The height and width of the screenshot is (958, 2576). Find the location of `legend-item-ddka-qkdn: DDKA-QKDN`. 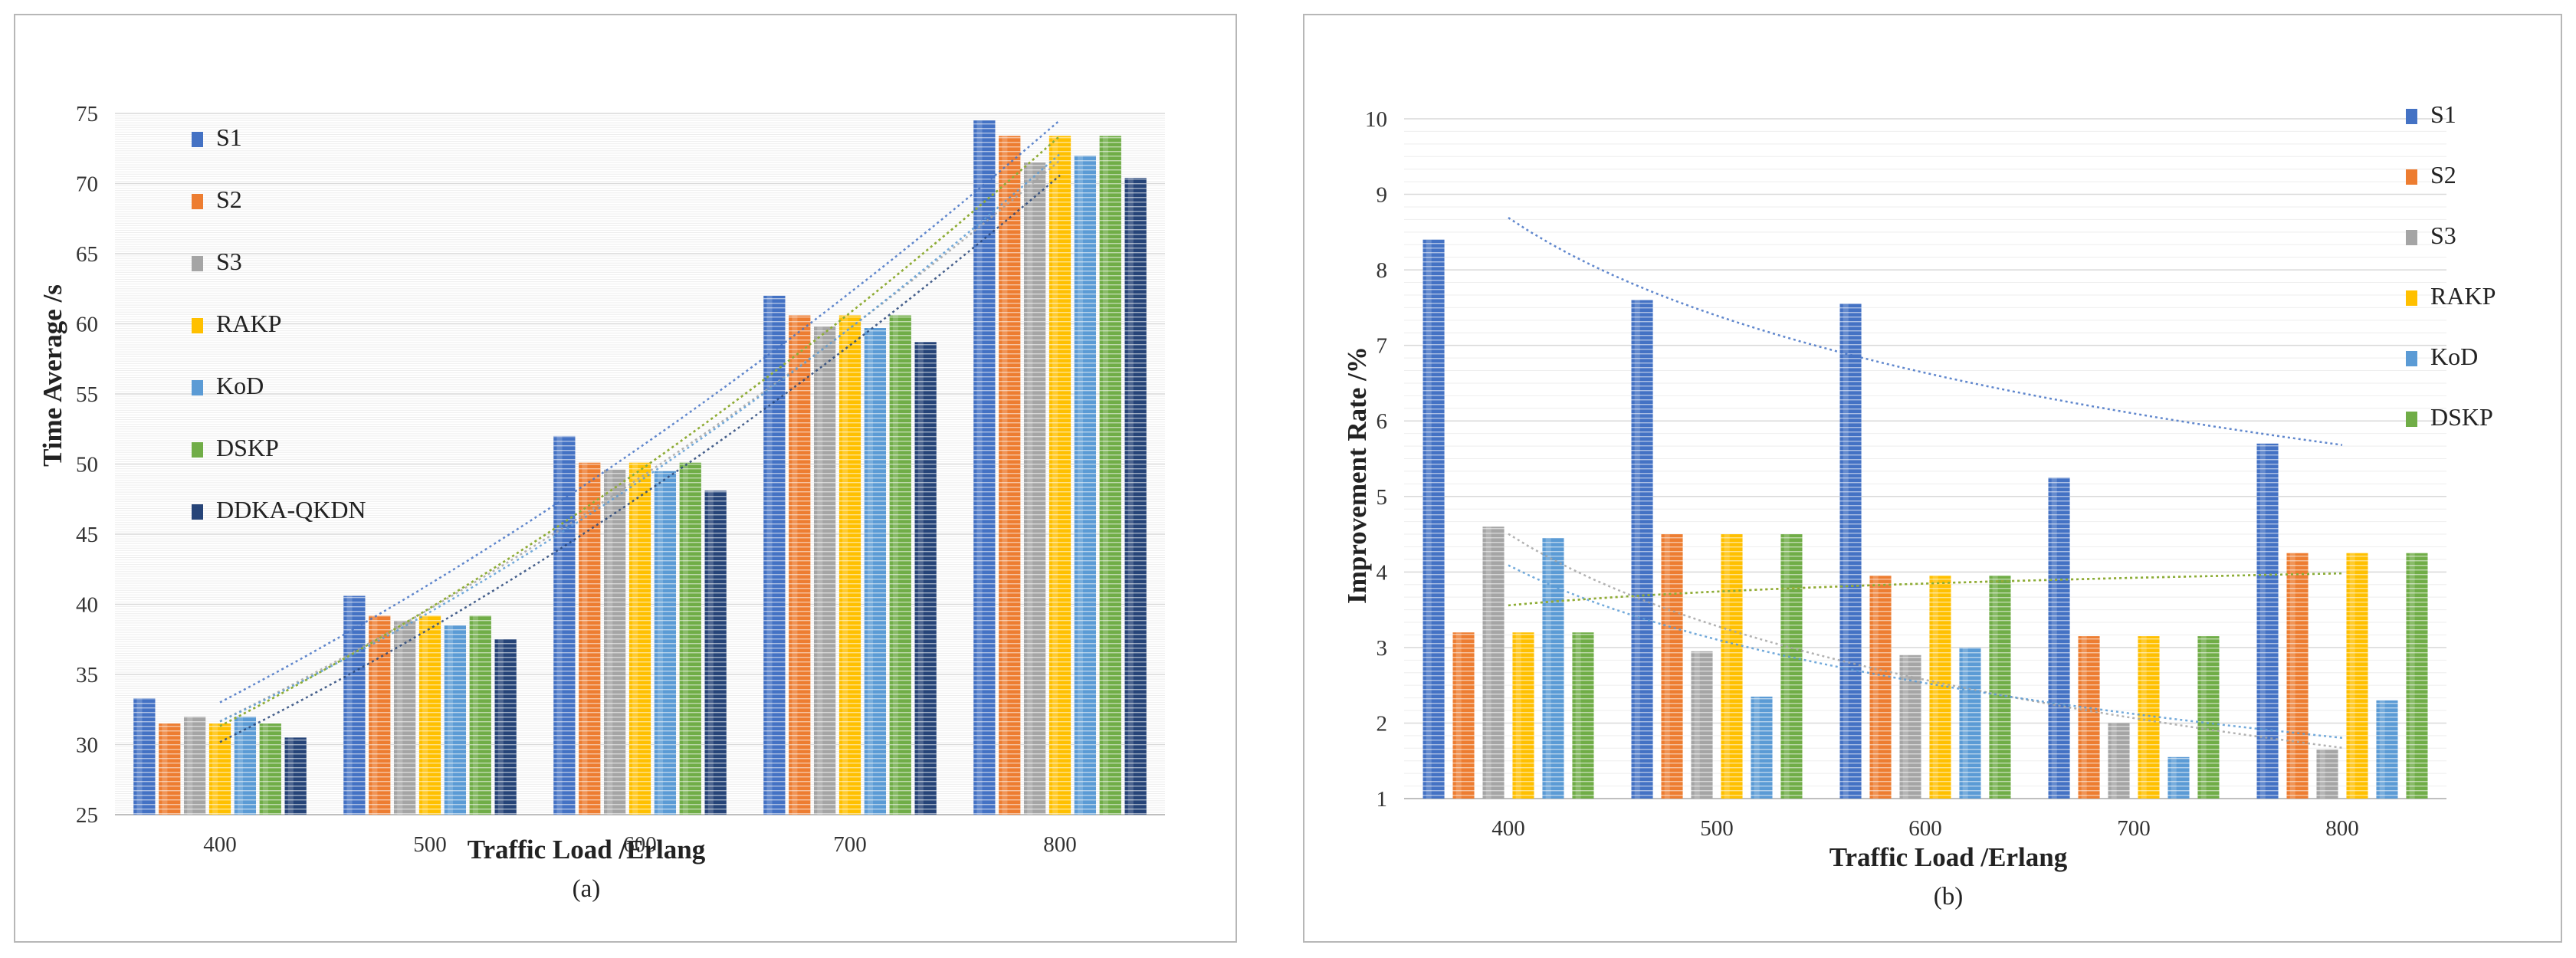

legend-item-ddka-qkdn: DDKA-QKDN is located at coordinates (279, 509).